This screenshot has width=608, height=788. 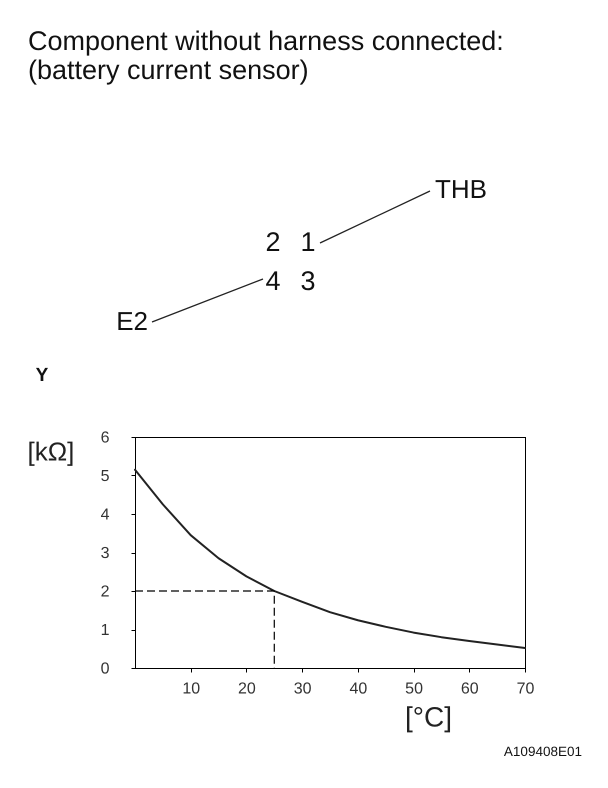 What do you see at coordinates (132, 321) in the screenshot?
I see `text: E2` at bounding box center [132, 321].